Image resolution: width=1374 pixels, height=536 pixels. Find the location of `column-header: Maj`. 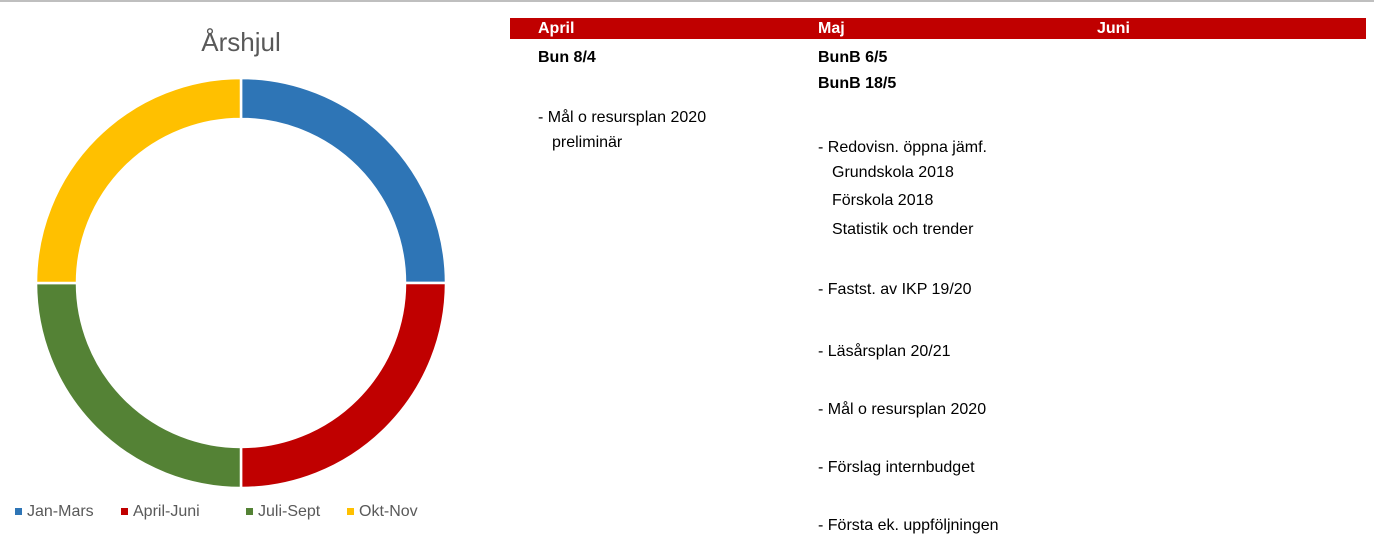

column-header: Maj is located at coordinates (831, 28).